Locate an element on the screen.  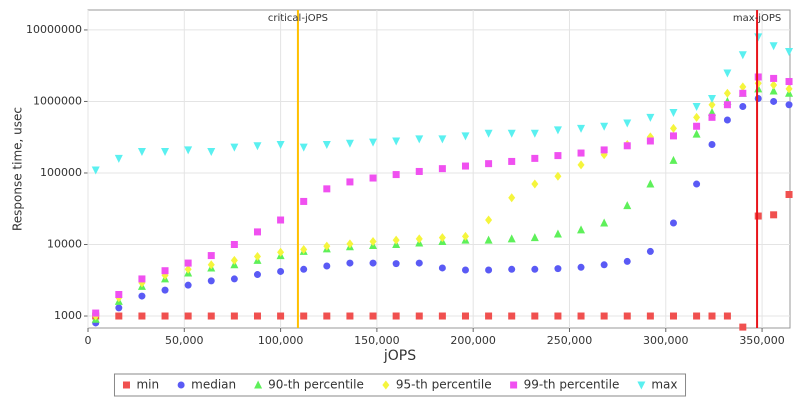
x-tick-label: 350,000 is located at coordinates (762, 340).